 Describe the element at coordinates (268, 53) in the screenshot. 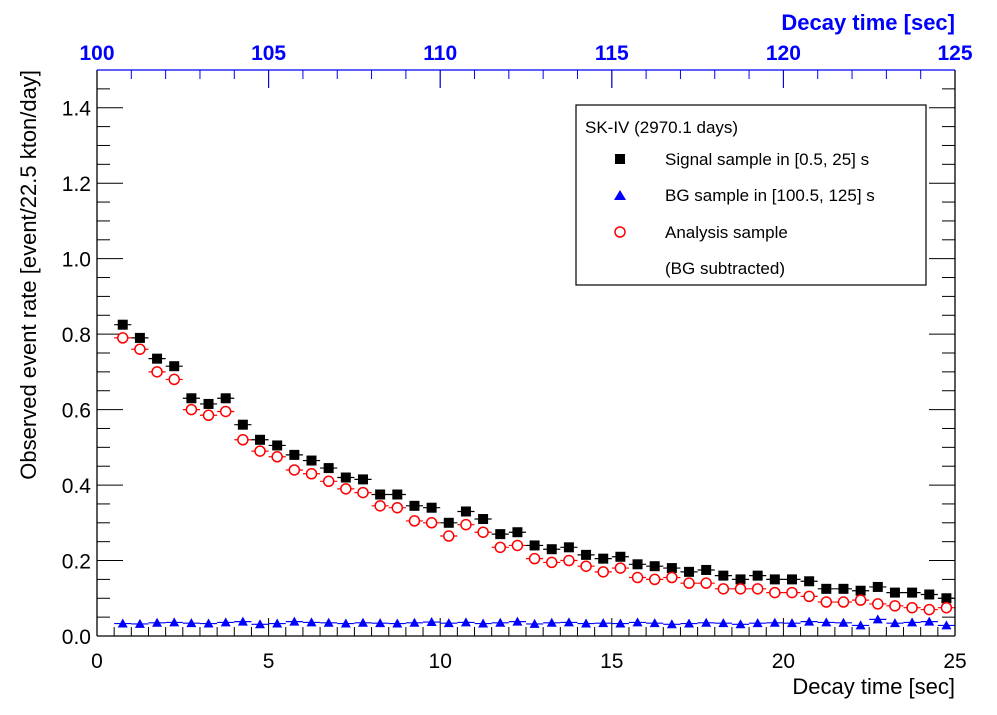

I see `top-tick-label: 105` at that location.